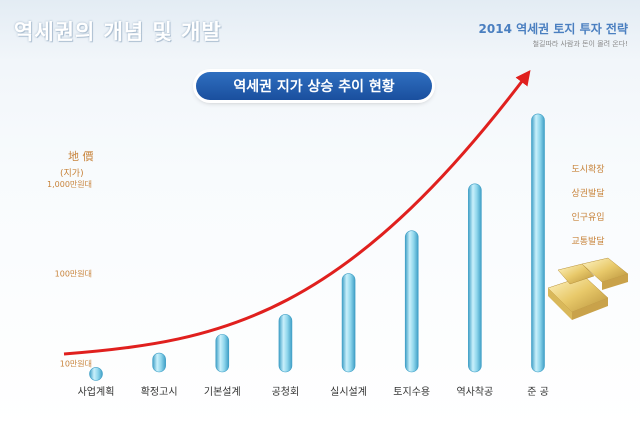 The width and height of the screenshot is (640, 428). I want to click on slide-title: 역세권의 개념 및 개발, so click(118, 32).